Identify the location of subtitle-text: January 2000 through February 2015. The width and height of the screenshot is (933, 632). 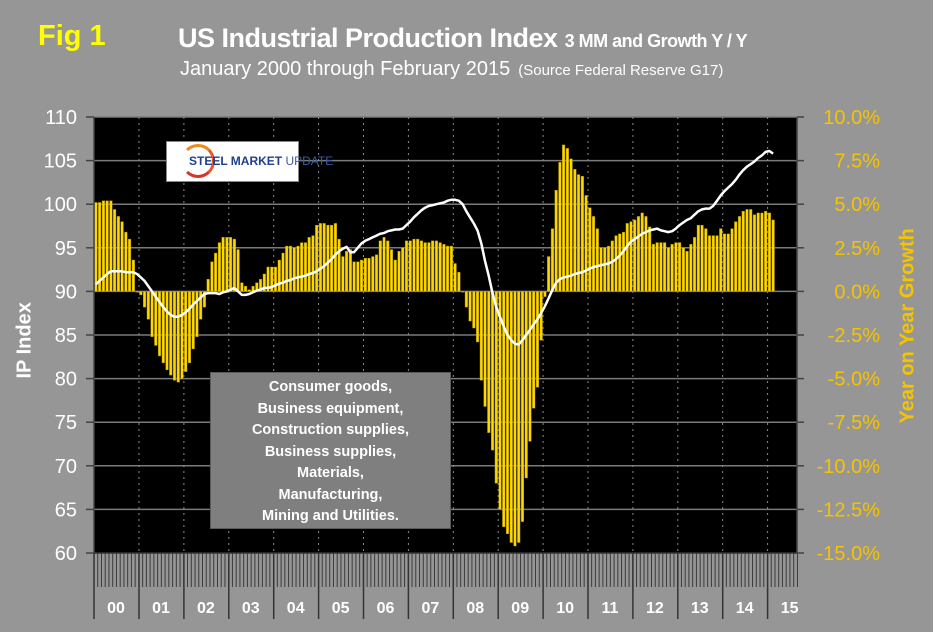
(345, 69).